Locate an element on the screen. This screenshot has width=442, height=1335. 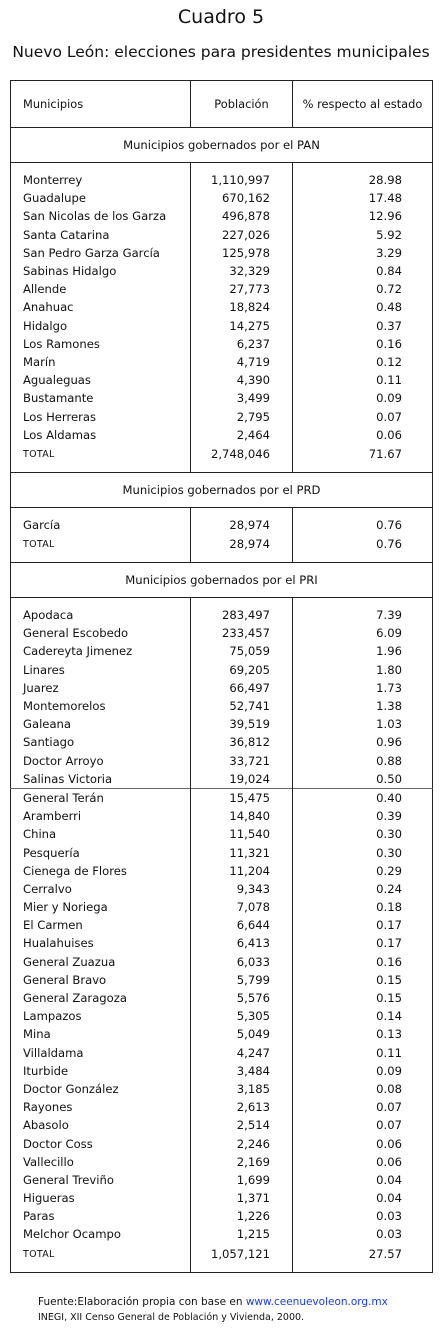
municipio-cell: Pesquería is located at coordinates (51, 852).